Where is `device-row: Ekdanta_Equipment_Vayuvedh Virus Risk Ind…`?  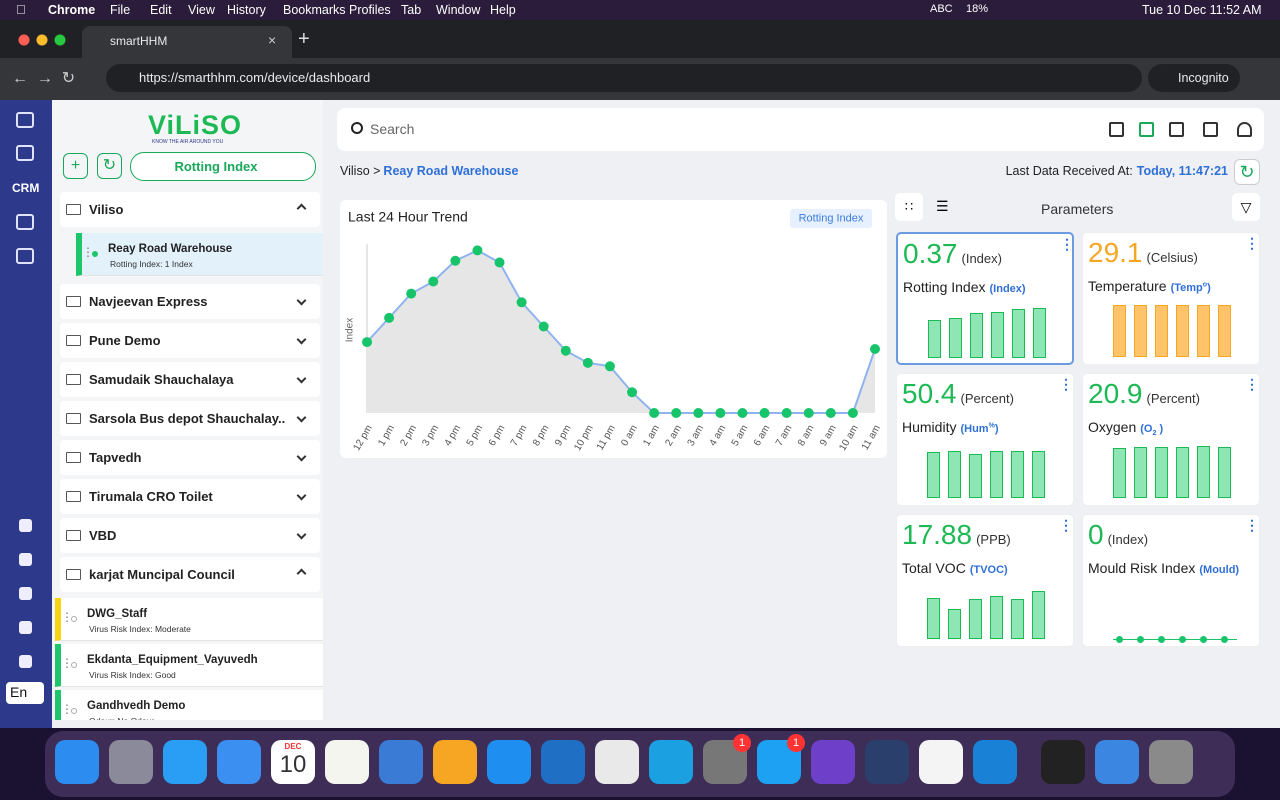 device-row: Ekdanta_Equipment_Vayuvedh Virus Risk Ind… is located at coordinates (189, 665).